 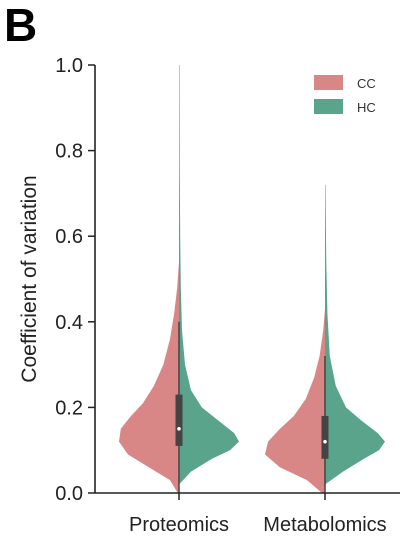 What do you see at coordinates (69, 494) in the screenshot?
I see `y-tick-label: 0.0` at bounding box center [69, 494].